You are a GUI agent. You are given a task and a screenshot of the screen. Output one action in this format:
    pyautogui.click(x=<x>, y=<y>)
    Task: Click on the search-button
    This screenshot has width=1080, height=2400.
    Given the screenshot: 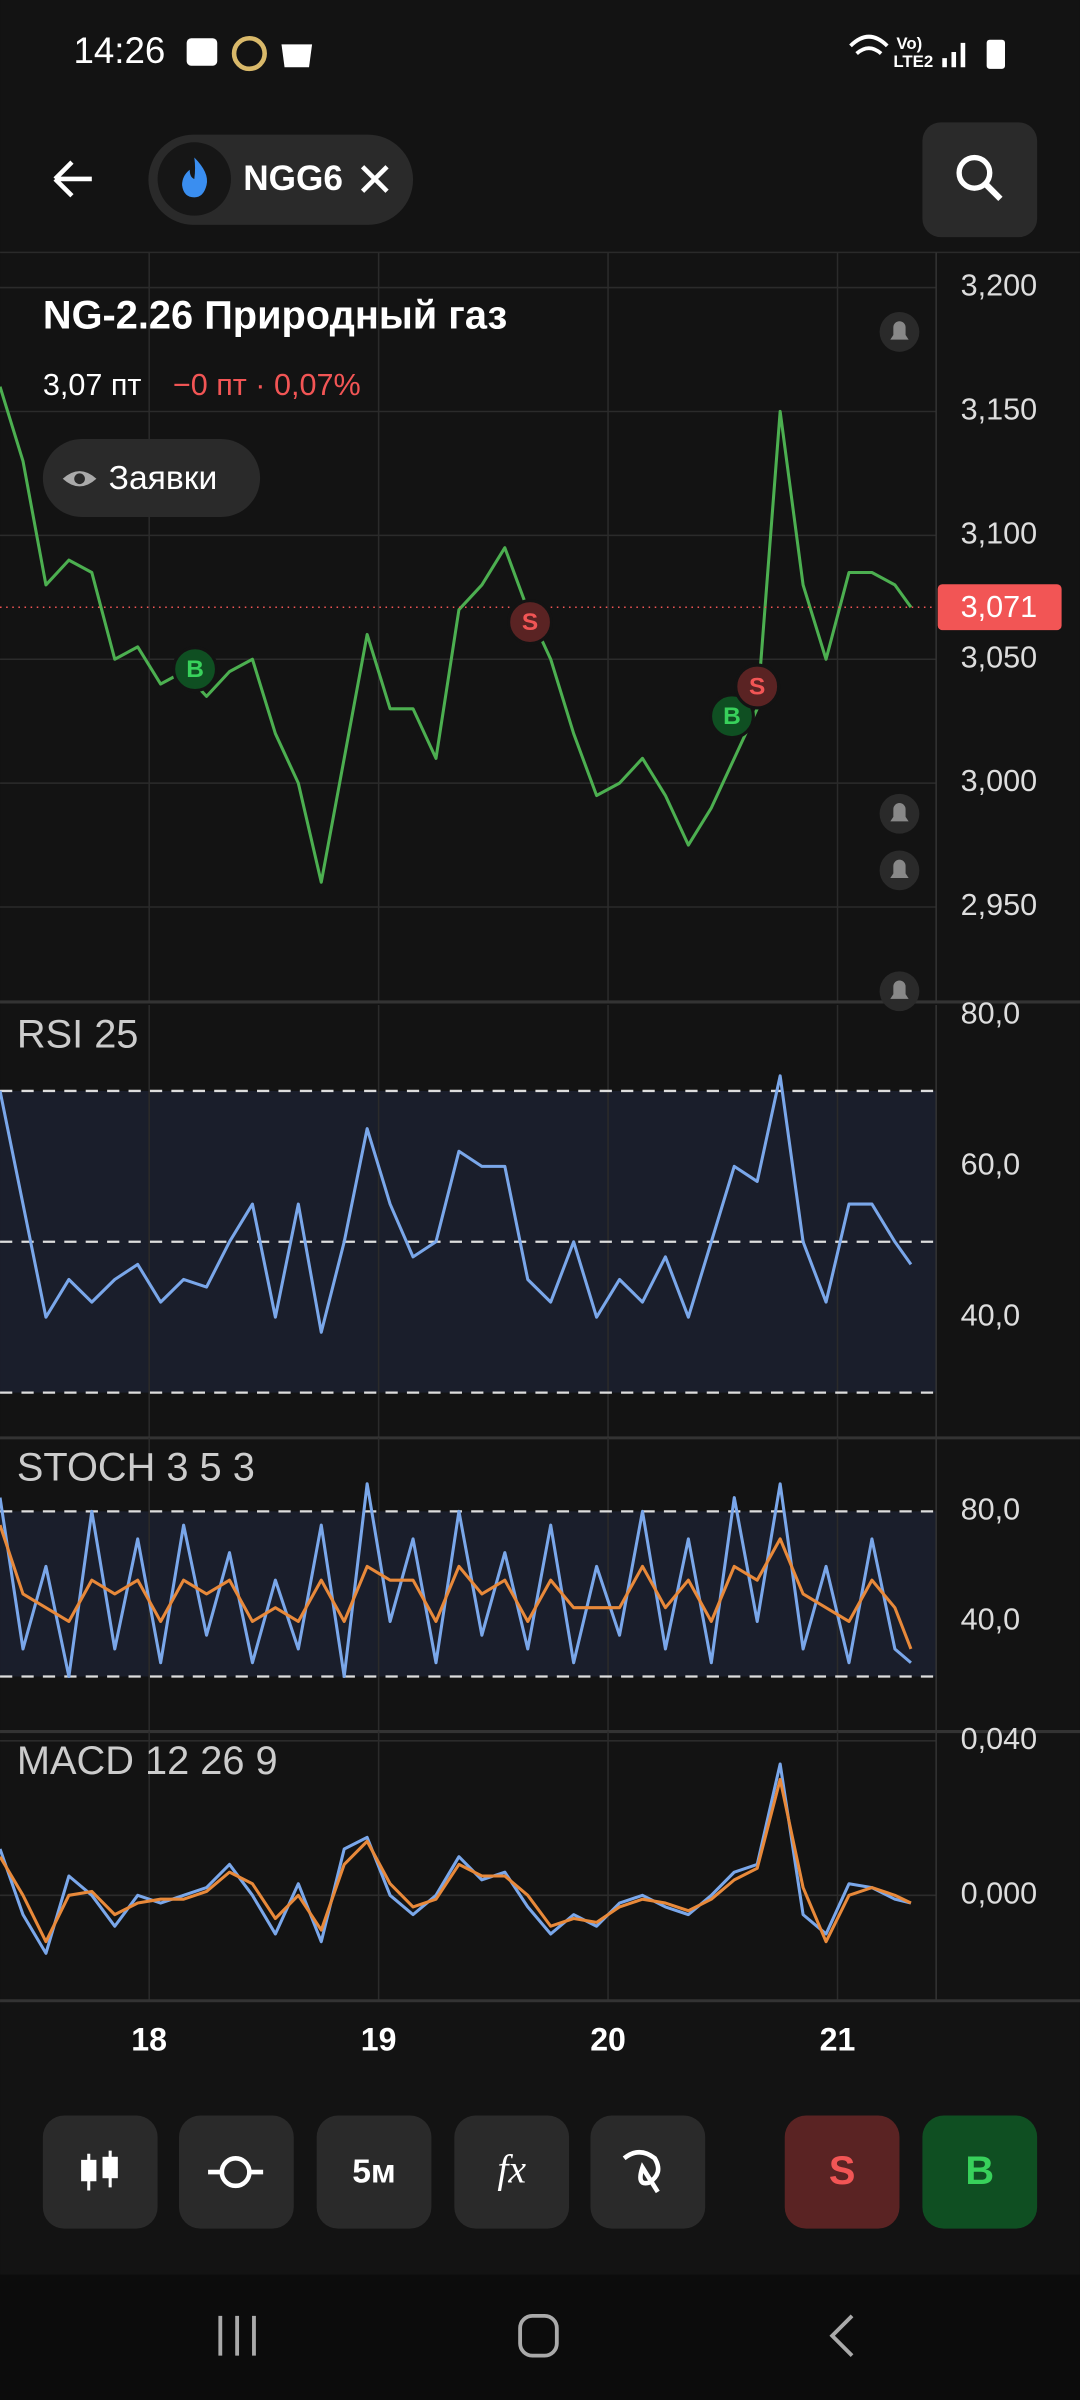 What is the action you would take?
    pyautogui.click(x=980, y=180)
    